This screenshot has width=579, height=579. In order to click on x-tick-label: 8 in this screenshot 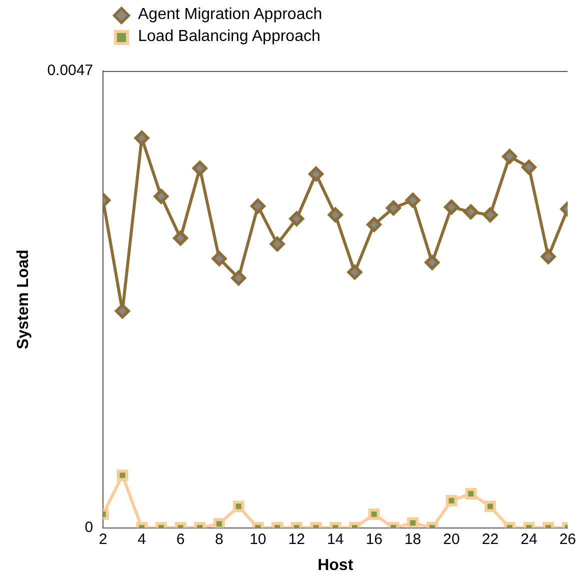, I will do `click(219, 539)`.